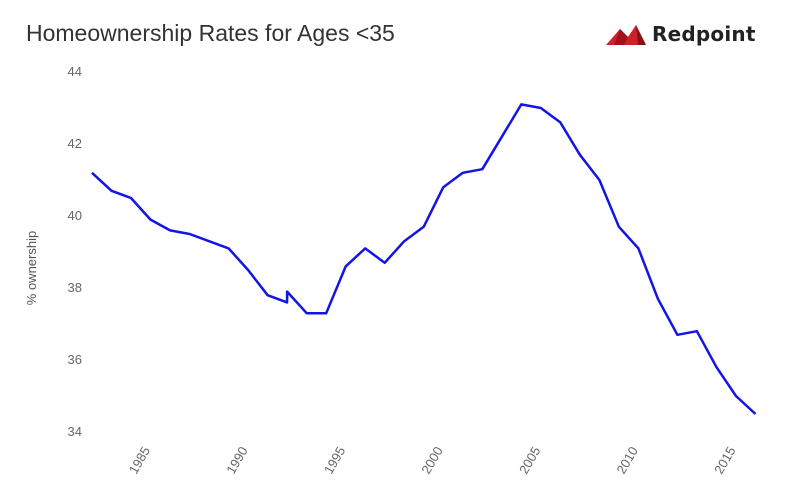 The height and width of the screenshot is (495, 800). Describe the element at coordinates (529, 460) in the screenshot. I see `x-tick-label: 2005` at that location.